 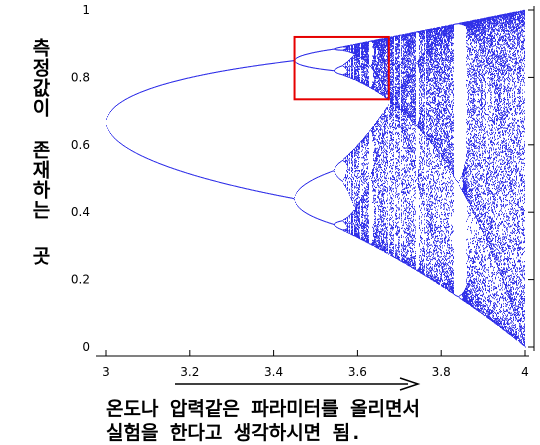 I want to click on y-tick-label: 0.2, so click(x=80, y=280).